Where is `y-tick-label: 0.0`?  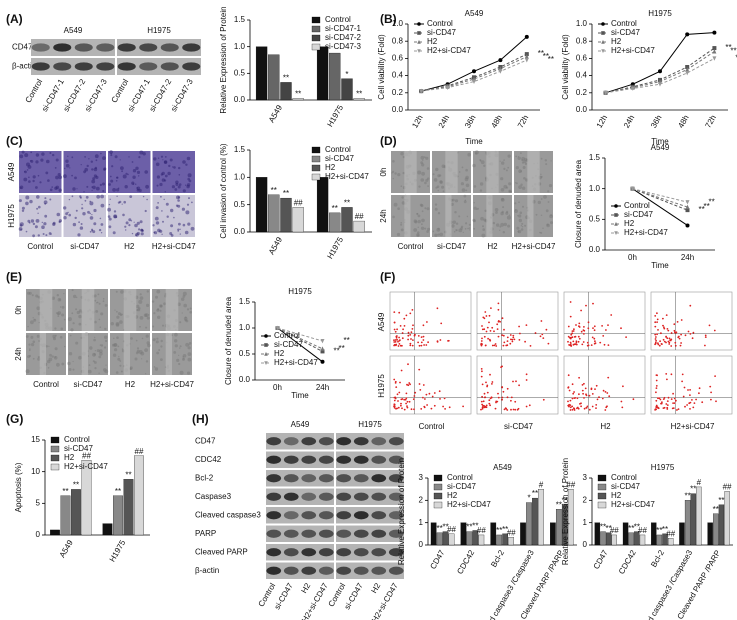
y-tick-label: 0.0 is located at coordinates (595, 249).